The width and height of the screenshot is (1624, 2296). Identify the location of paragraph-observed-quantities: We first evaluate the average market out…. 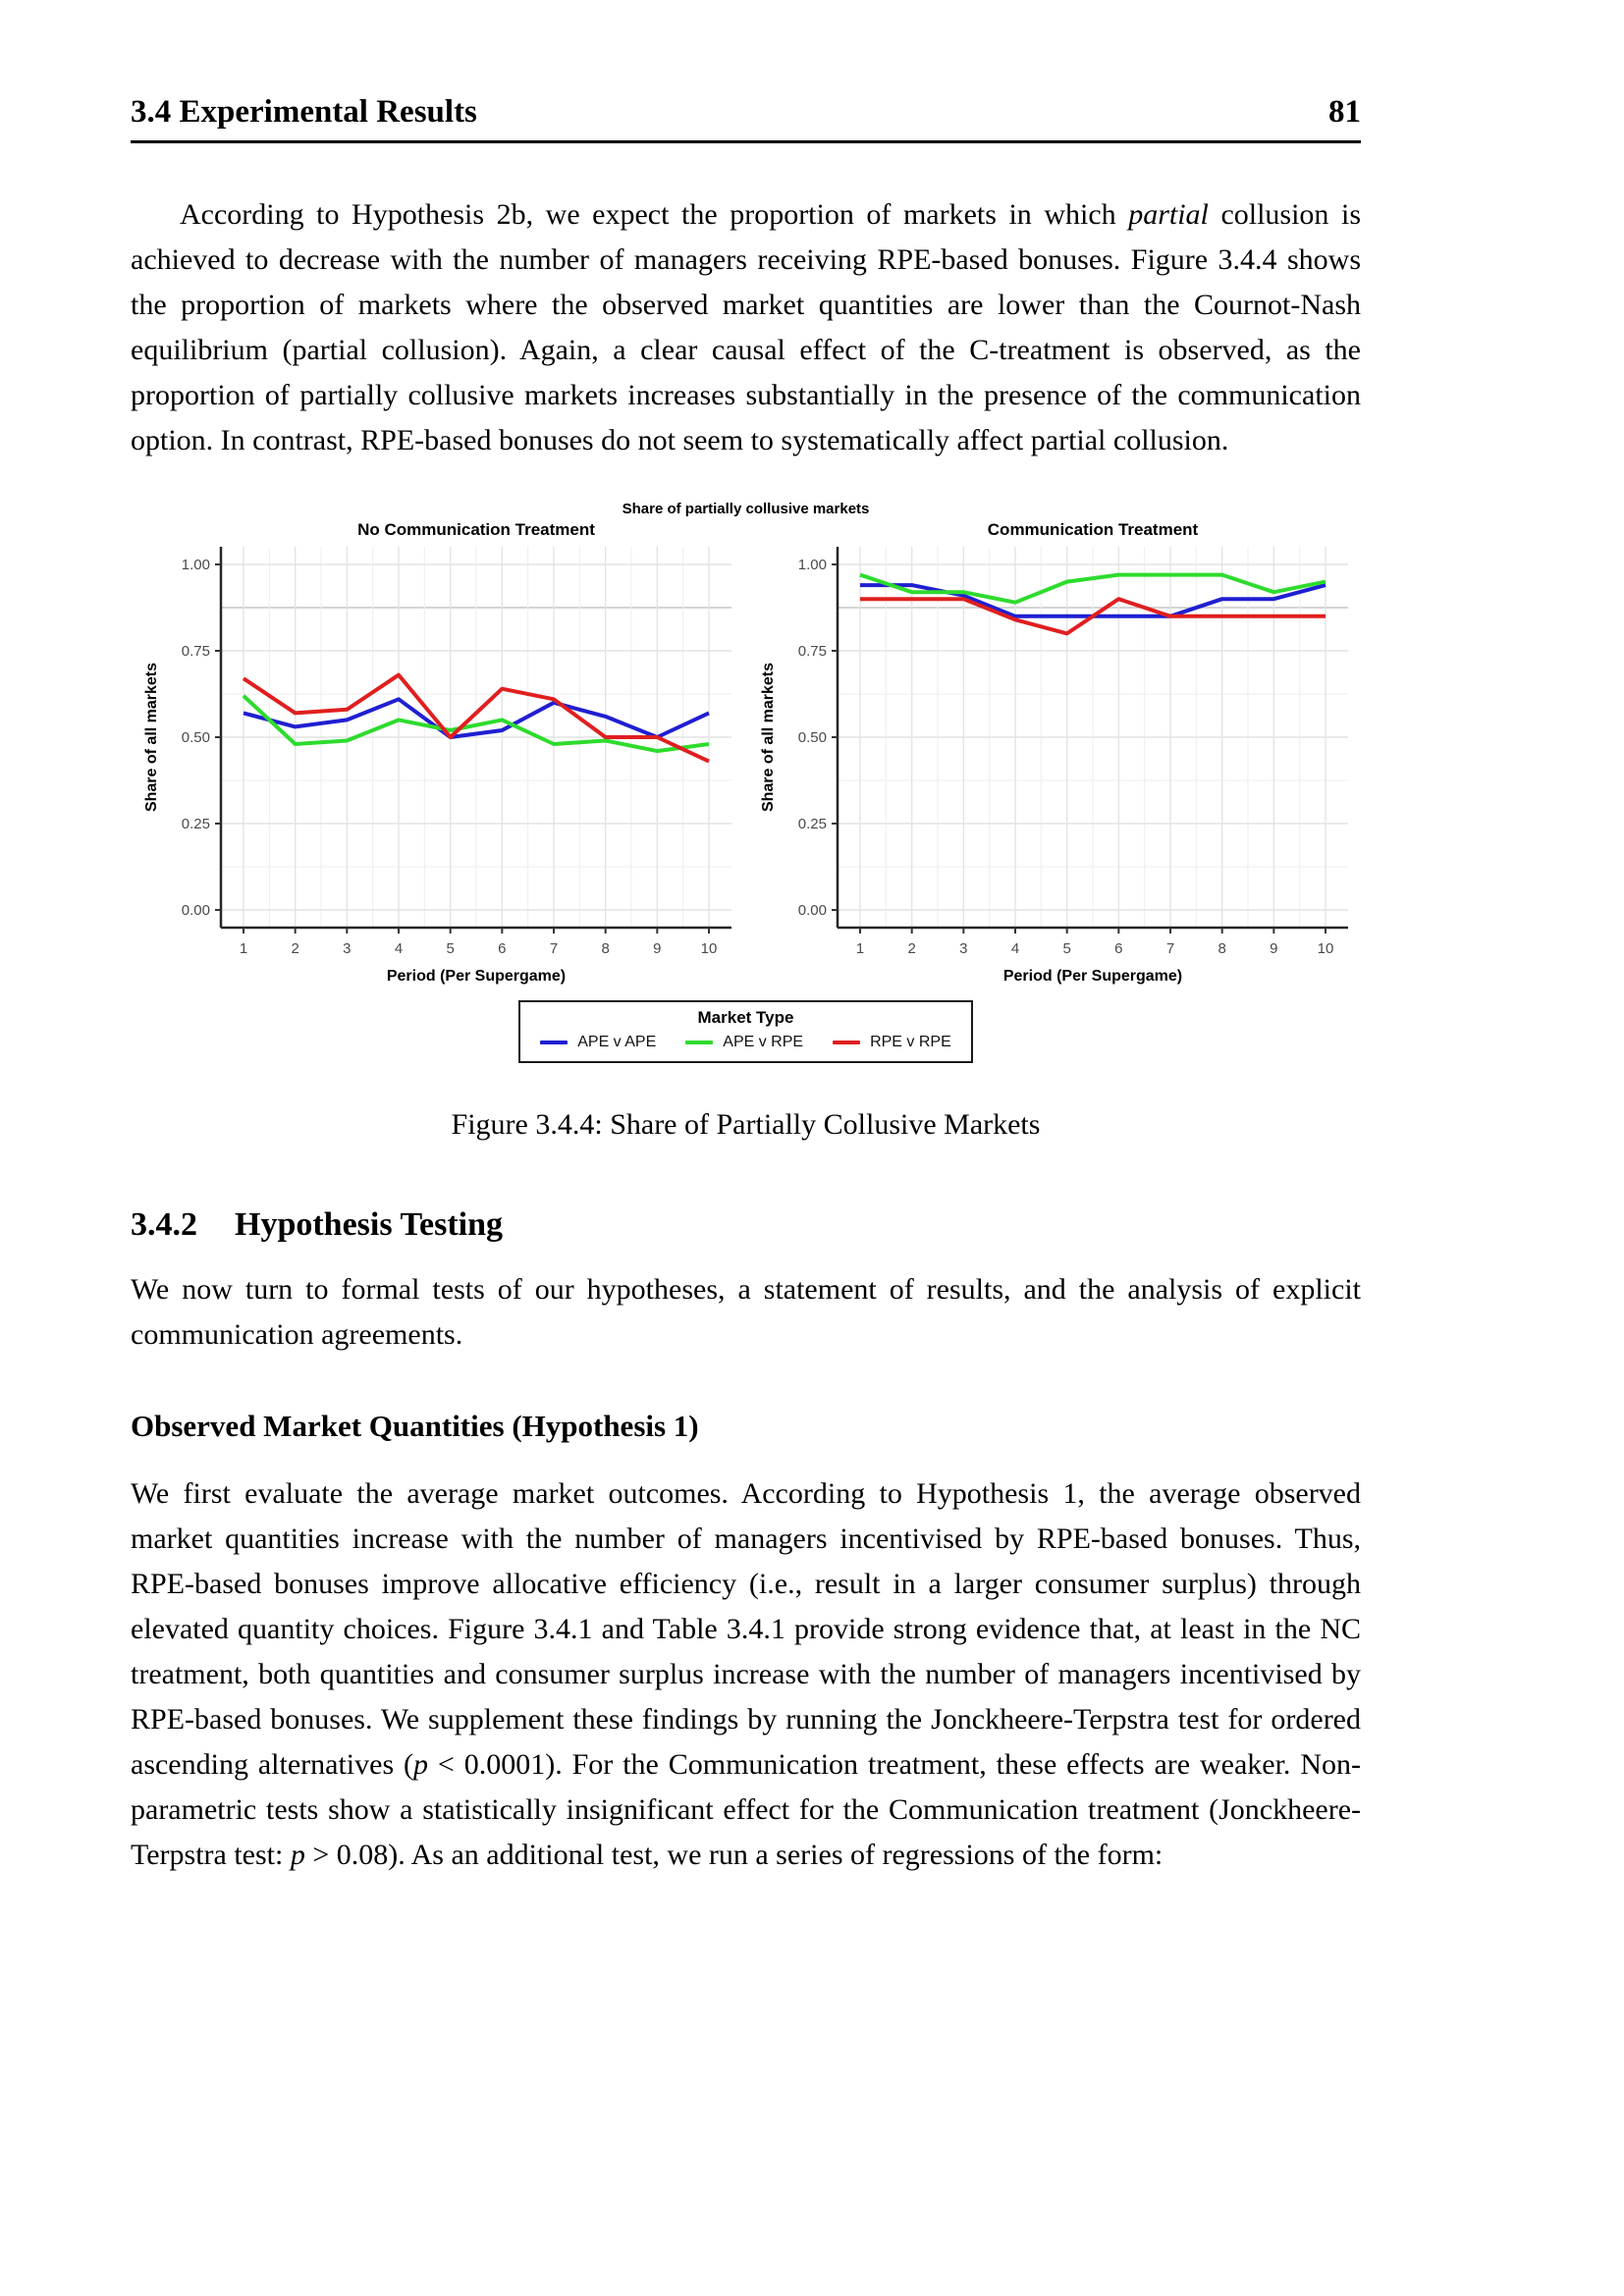
(746, 1674).